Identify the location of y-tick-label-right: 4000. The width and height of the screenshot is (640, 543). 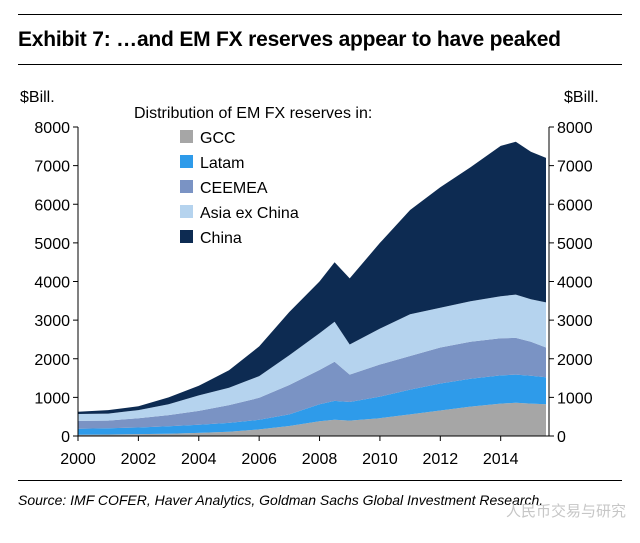
(575, 283).